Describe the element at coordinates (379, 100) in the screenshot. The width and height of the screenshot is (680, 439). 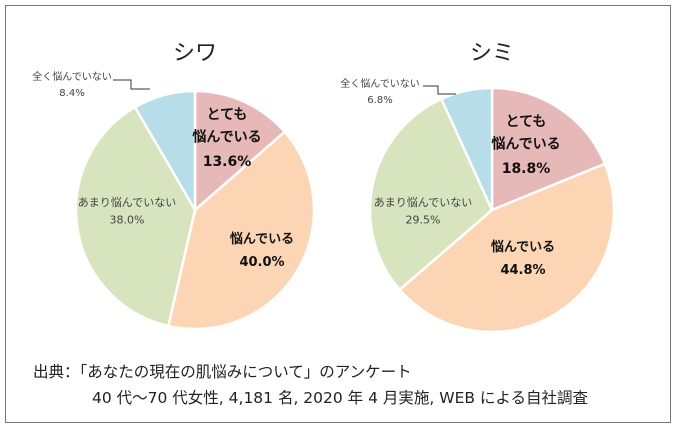
I see `slice-value-label: 6.8%` at that location.